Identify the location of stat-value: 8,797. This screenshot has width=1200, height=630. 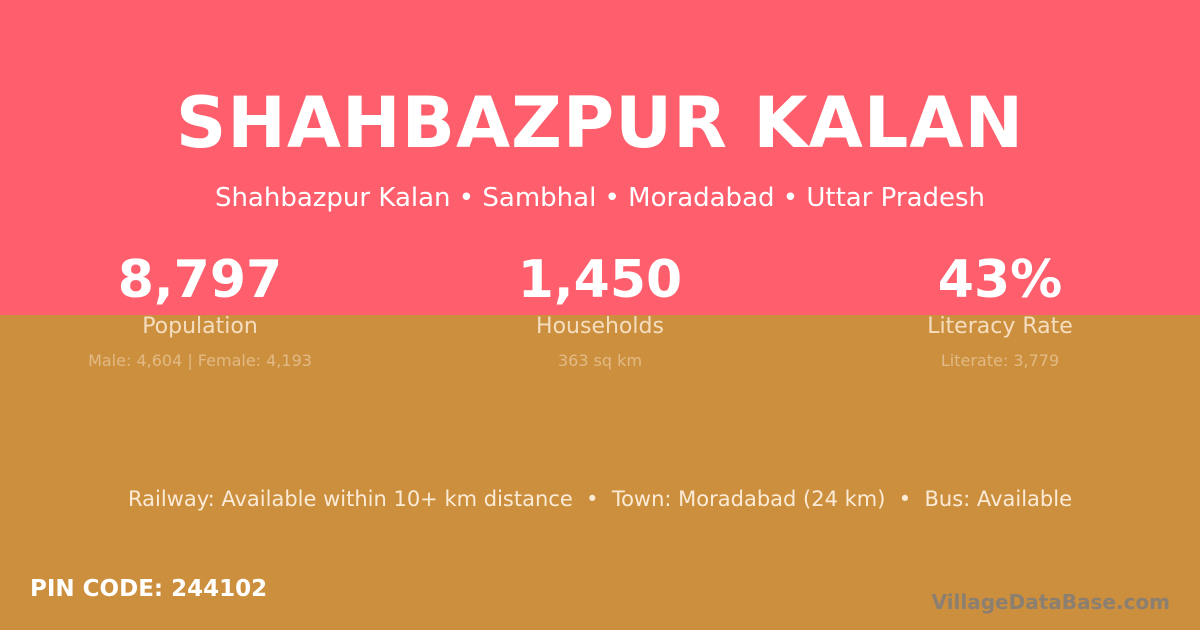
(200, 280).